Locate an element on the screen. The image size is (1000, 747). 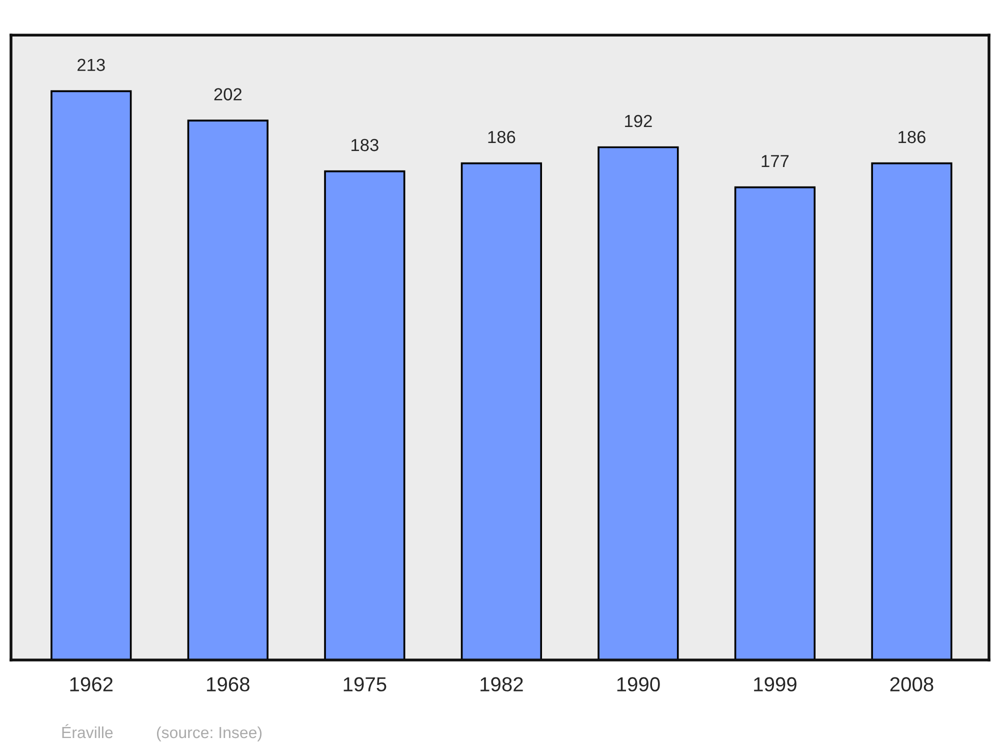
data-label: 202 is located at coordinates (228, 94).